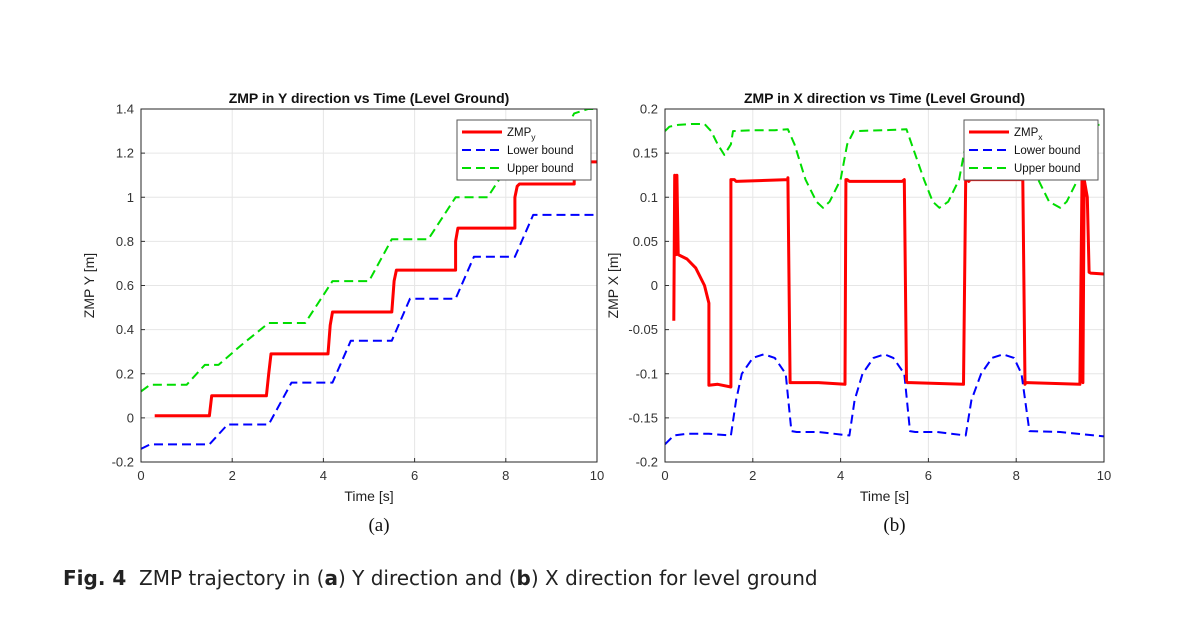 The height and width of the screenshot is (625, 1203). I want to click on y-tick-label: 0.6, so click(125, 285).